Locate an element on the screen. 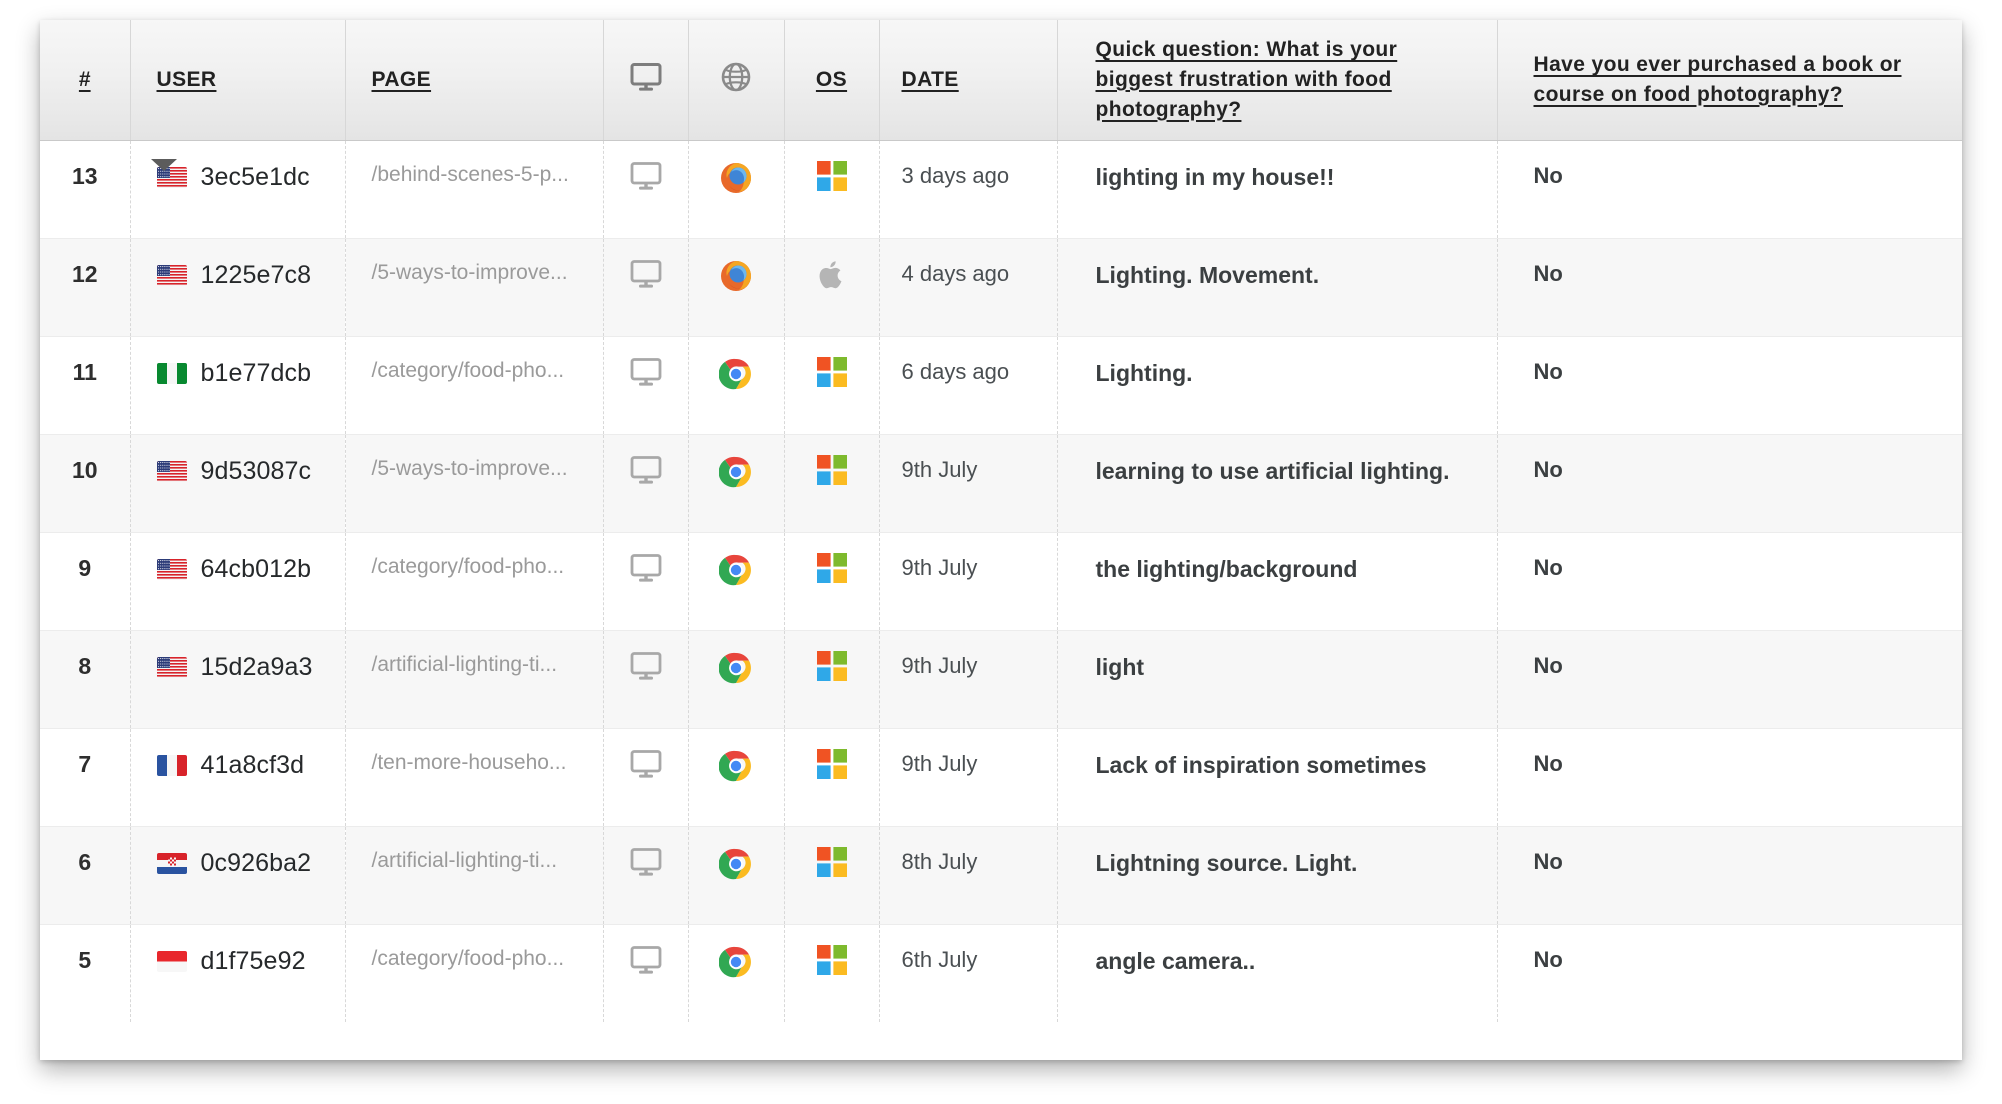 This screenshot has height=1104, width=2002. row-number-cell: 8 is located at coordinates (85, 679).